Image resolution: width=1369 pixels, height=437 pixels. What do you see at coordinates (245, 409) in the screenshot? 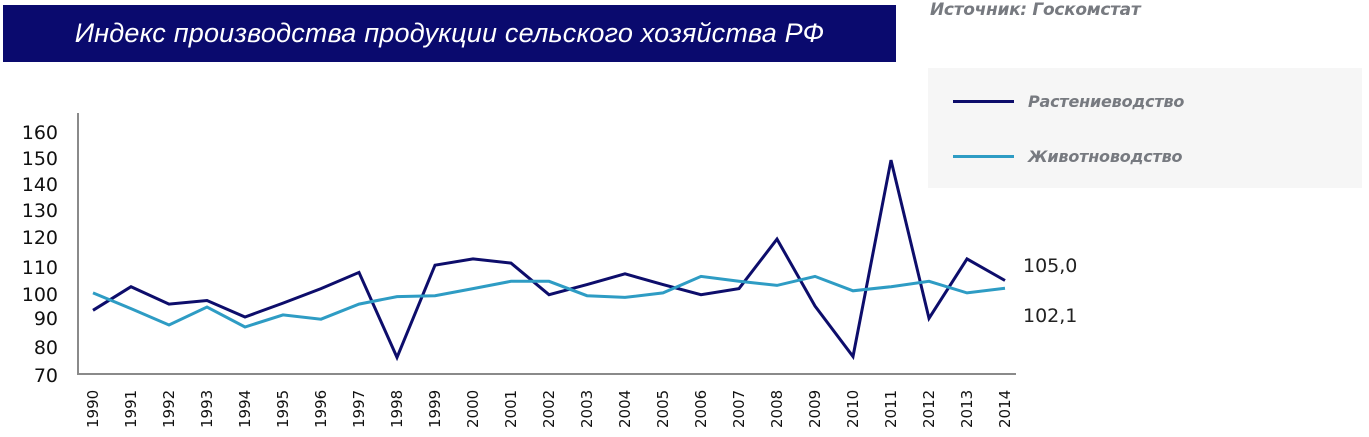
I see `x-tick-label: 1994` at bounding box center [245, 409].